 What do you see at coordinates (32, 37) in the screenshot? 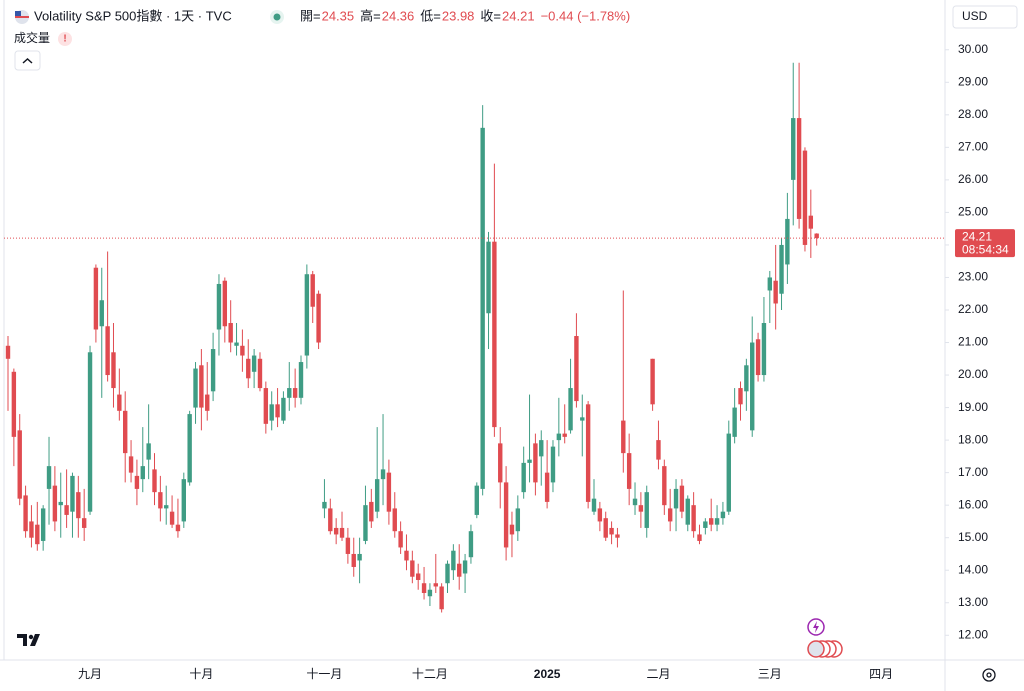
I see `volume-label: 成交量` at bounding box center [32, 37].